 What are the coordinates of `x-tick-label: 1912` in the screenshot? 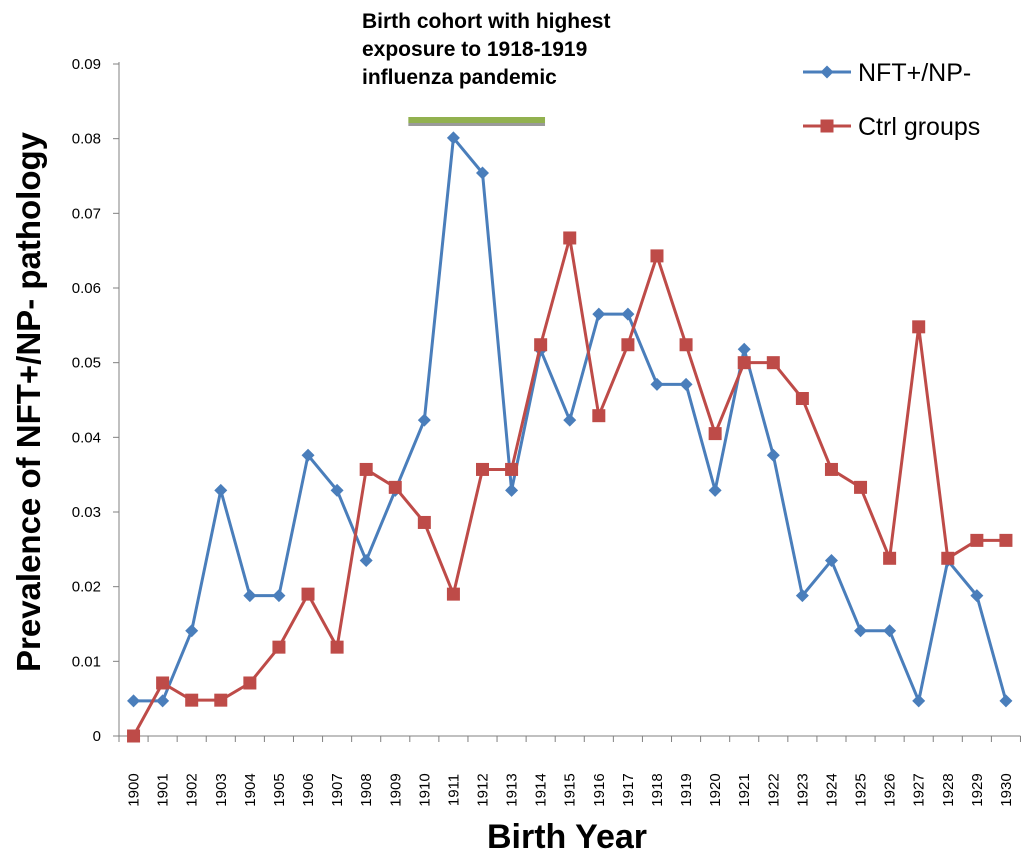 It's located at (483, 789).